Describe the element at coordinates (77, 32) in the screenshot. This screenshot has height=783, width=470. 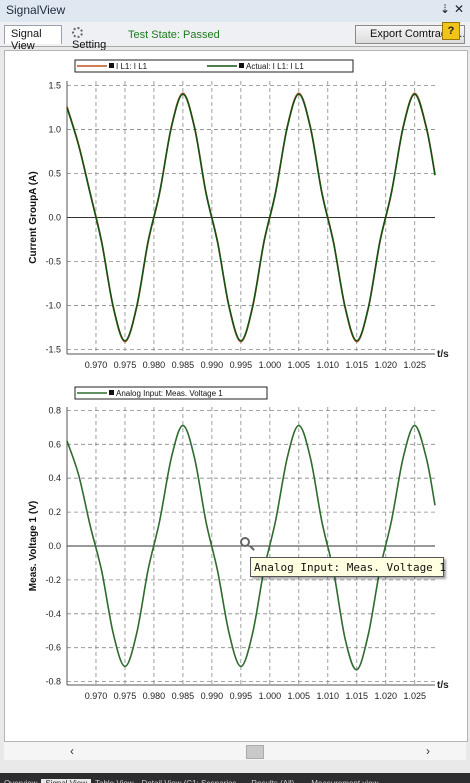
I see `gear-icon` at that location.